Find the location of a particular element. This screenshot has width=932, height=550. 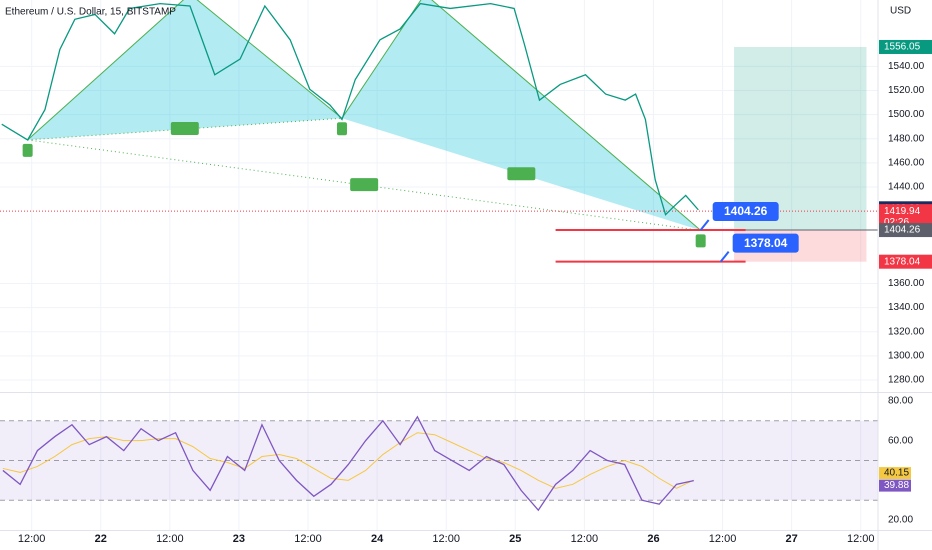

x-tick-label: 23 is located at coordinates (239, 539).